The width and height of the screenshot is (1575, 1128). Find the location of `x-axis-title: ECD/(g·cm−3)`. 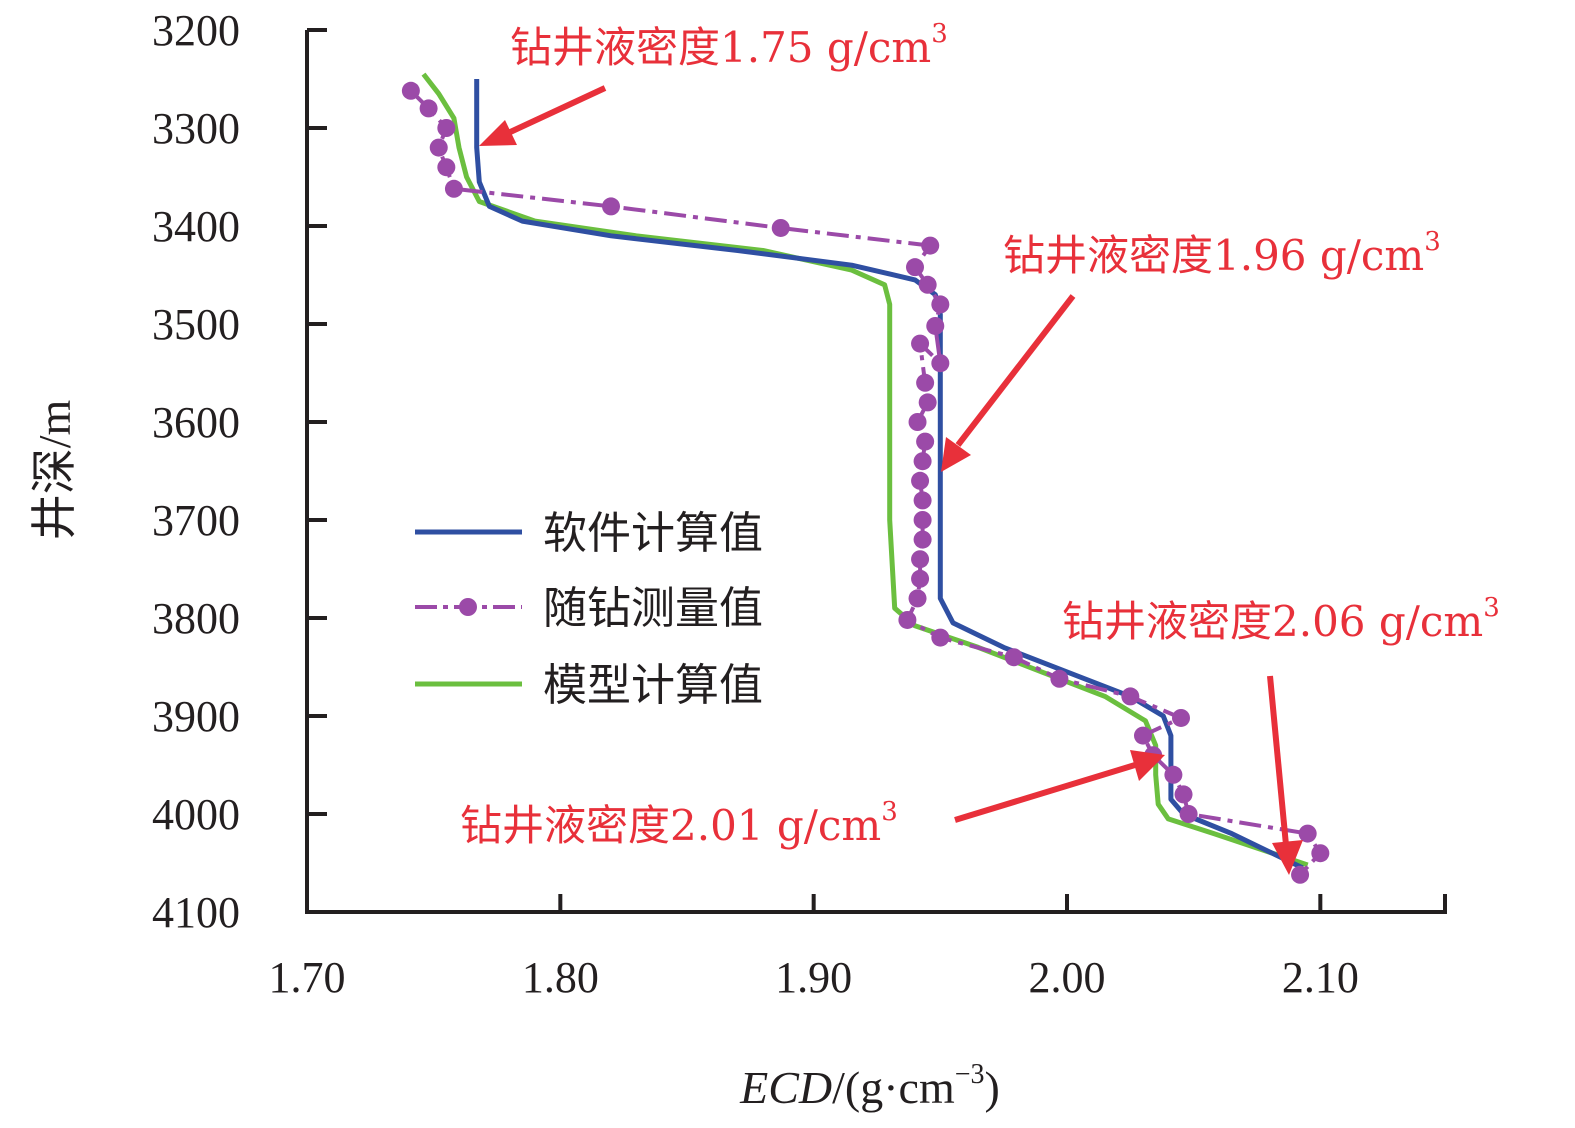

x-axis-title: ECD/(g·cm−3) is located at coordinates (869, 1086).